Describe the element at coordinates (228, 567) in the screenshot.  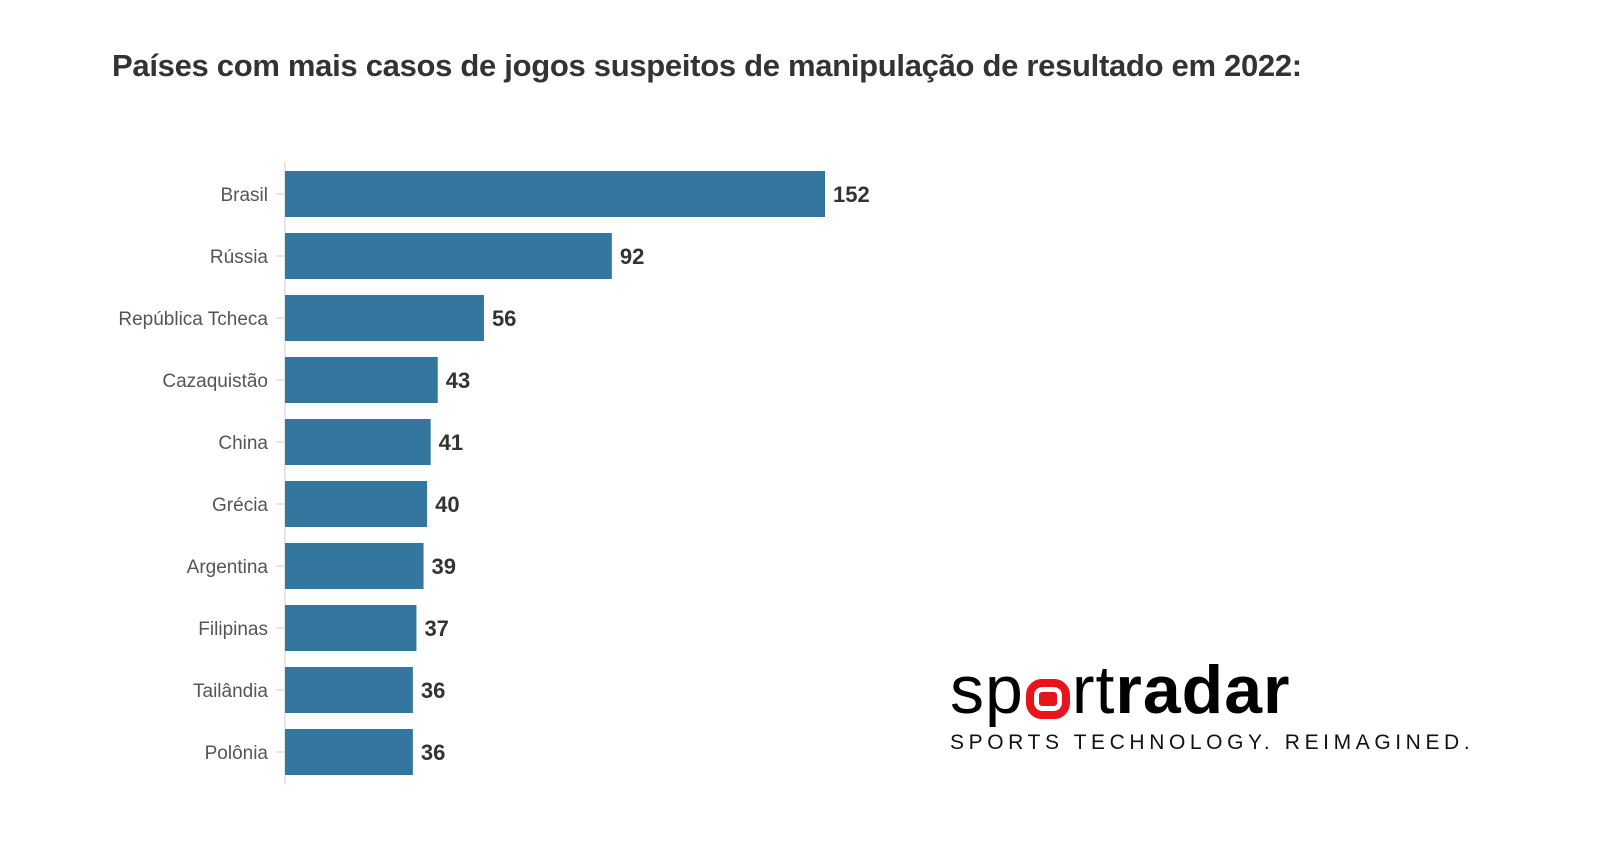
I see `category-label: Argentina` at that location.